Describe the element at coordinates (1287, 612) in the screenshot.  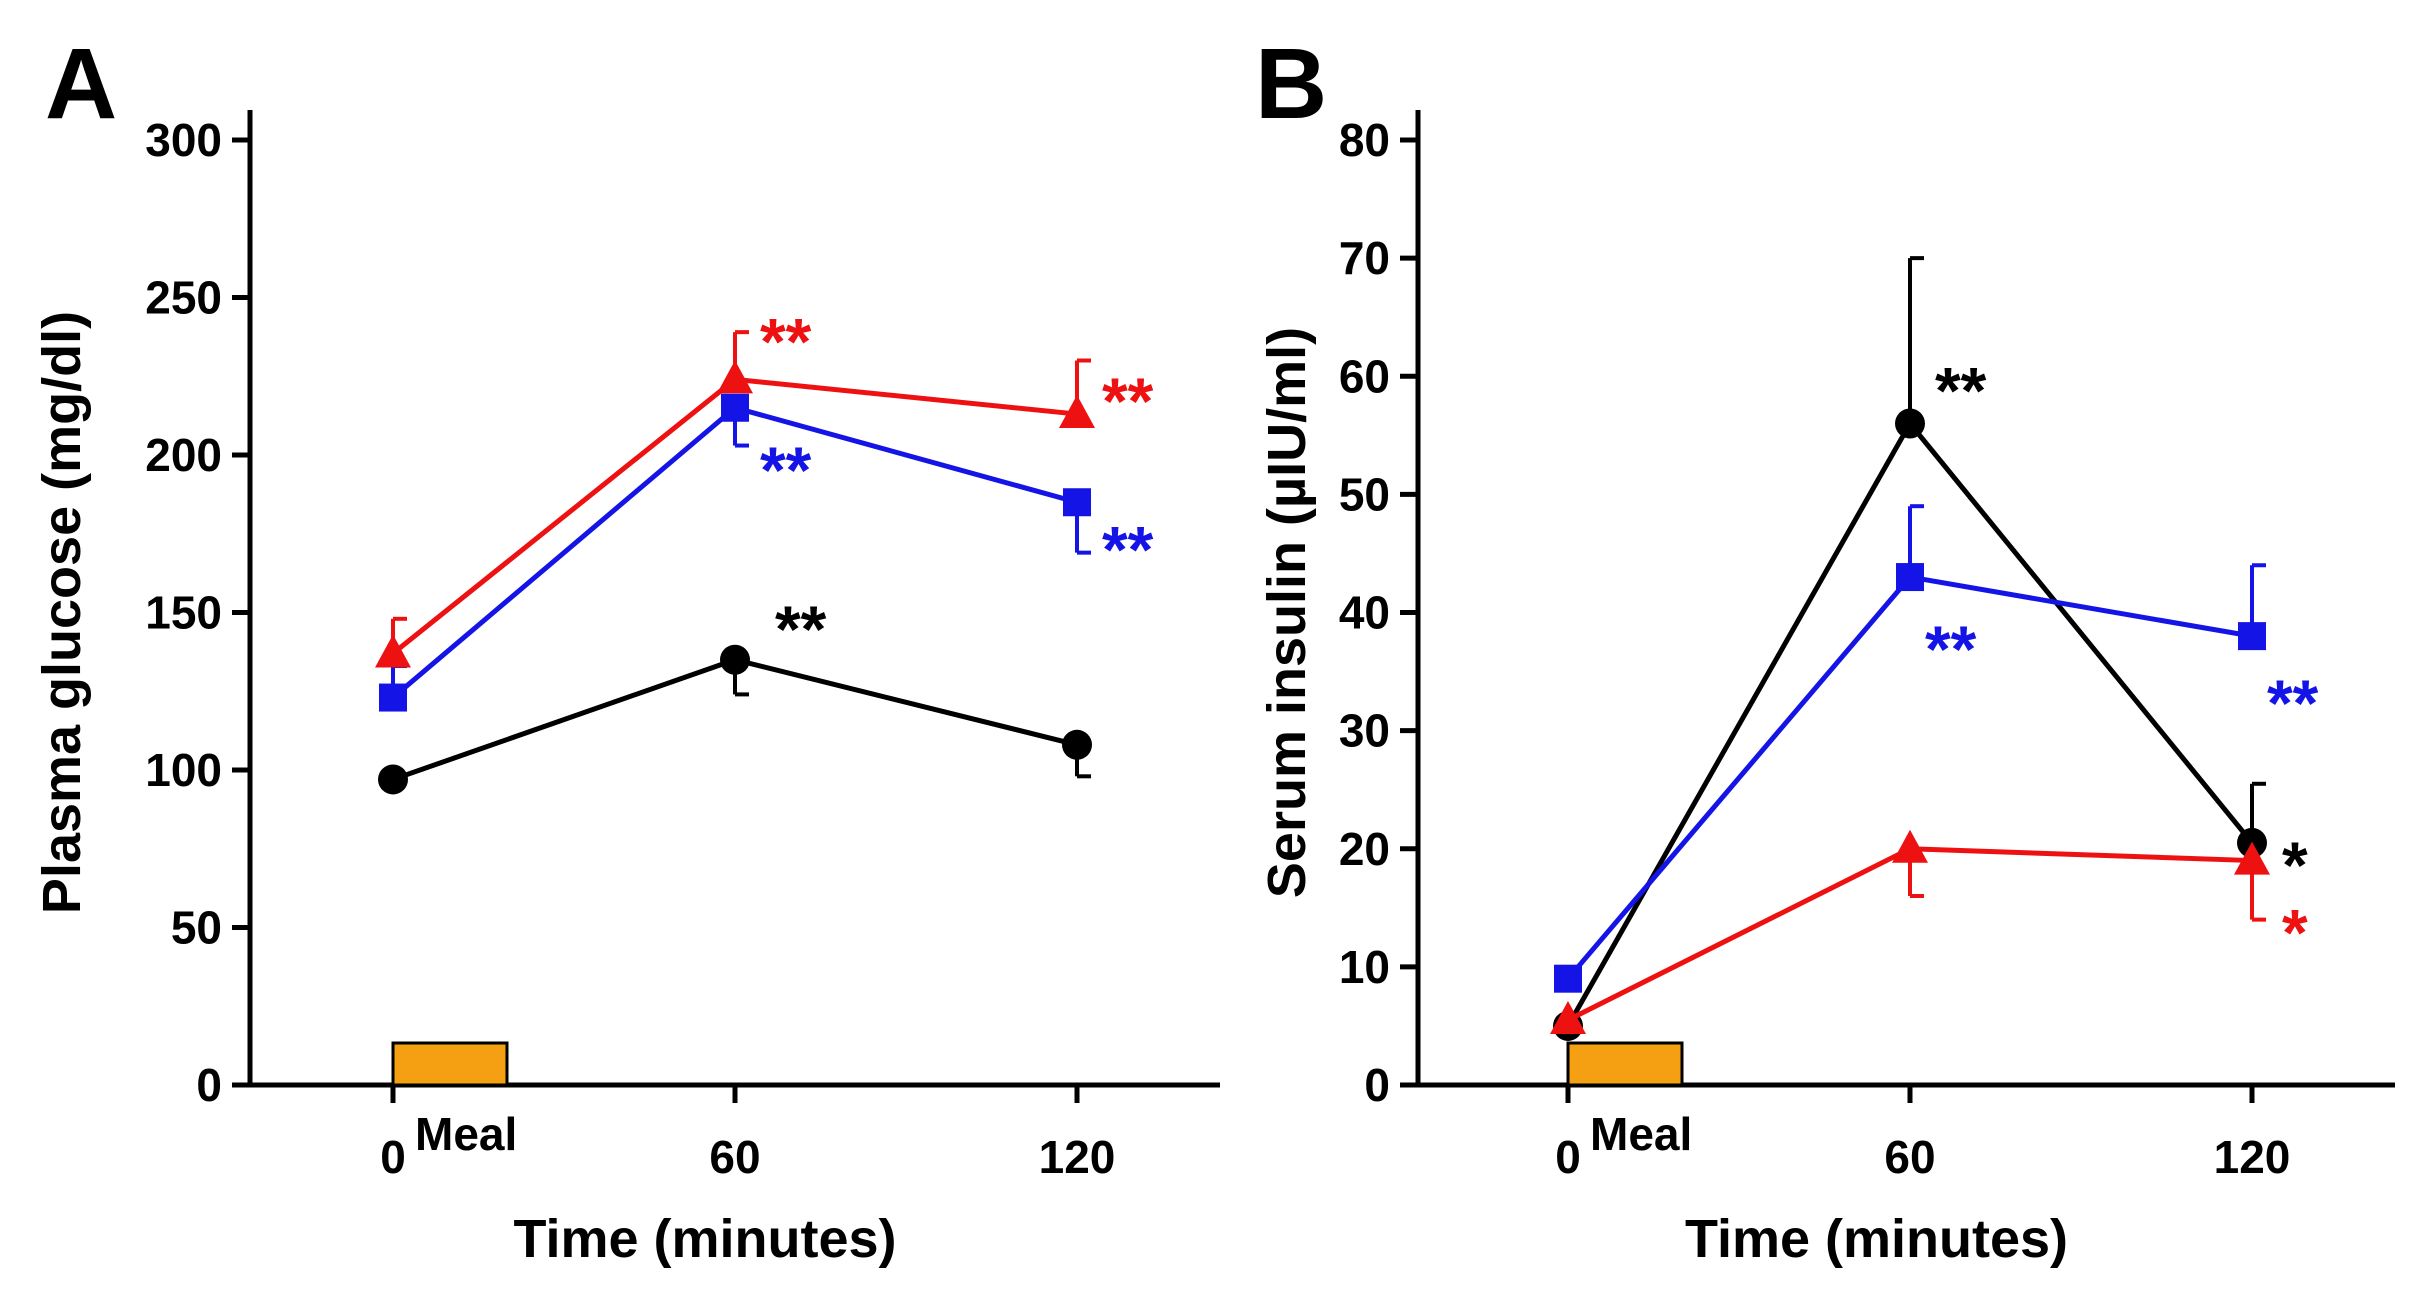
I see `y-axis-title: Serum insulin (µIU/ml)` at that location.